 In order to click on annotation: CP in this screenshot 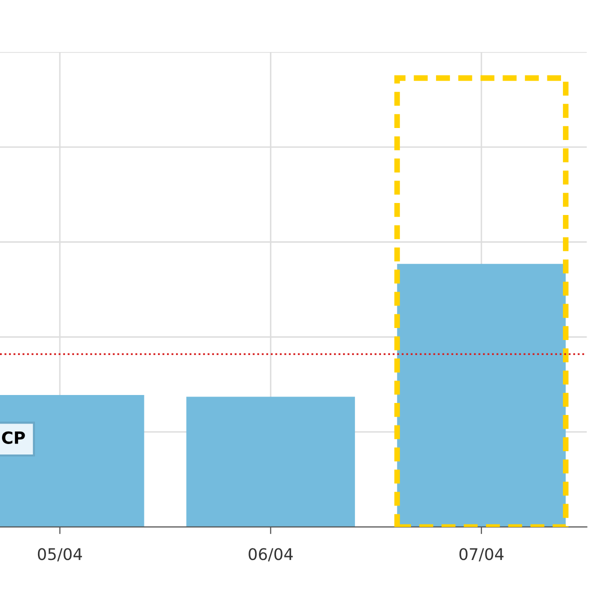, I will do `click(13, 437)`.